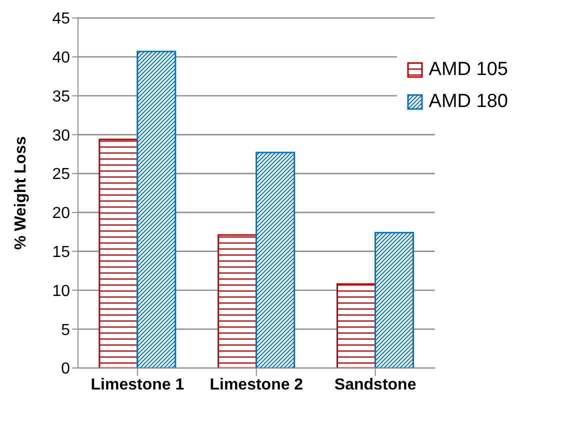 The image size is (566, 421). I want to click on y-tick-label: 25, so click(61, 175).